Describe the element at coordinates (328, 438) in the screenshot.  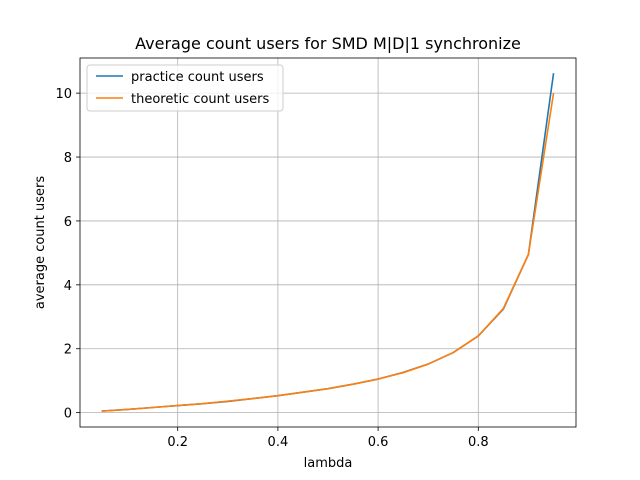
I see `x-axis-ticks: 0.2 0.4 0.6 0.8` at that location.